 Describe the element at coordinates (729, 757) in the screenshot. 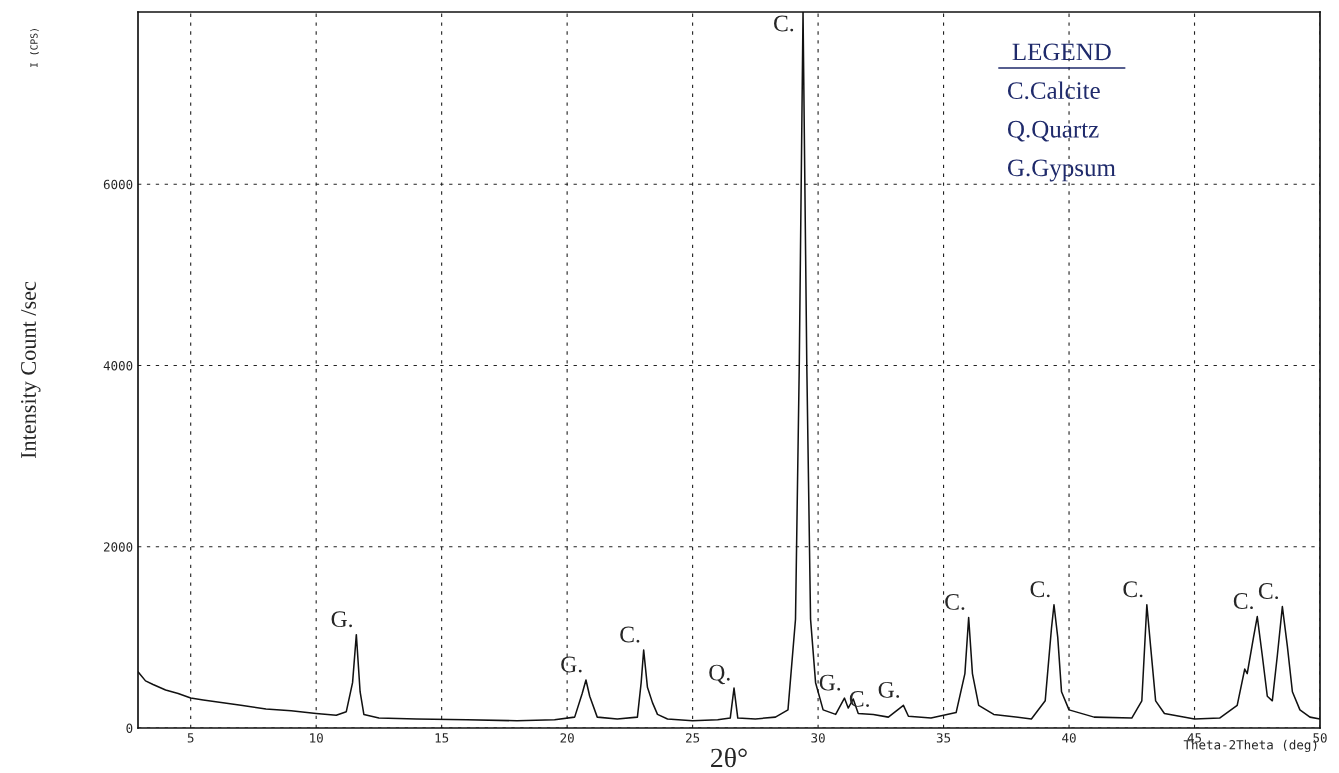

I see `x-axis-title: 2θ°` at that location.